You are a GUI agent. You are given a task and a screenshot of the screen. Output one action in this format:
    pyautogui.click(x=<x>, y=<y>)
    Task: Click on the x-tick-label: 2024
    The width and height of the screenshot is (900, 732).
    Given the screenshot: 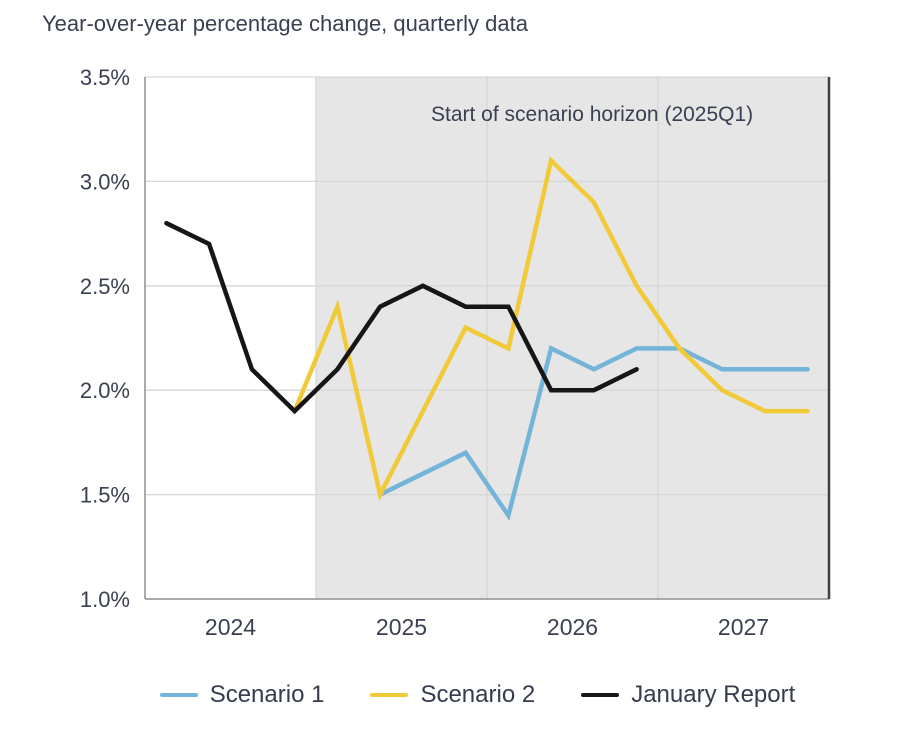 What is the action you would take?
    pyautogui.click(x=230, y=627)
    